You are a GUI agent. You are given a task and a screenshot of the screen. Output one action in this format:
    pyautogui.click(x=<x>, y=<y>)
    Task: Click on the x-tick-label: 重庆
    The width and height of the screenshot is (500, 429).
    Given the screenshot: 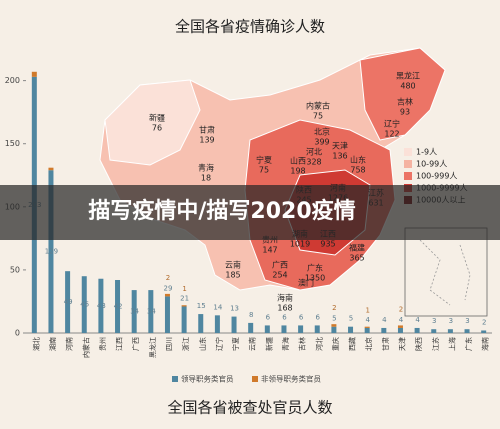 What is the action you would take?
    pyautogui.click(x=335, y=344)
    